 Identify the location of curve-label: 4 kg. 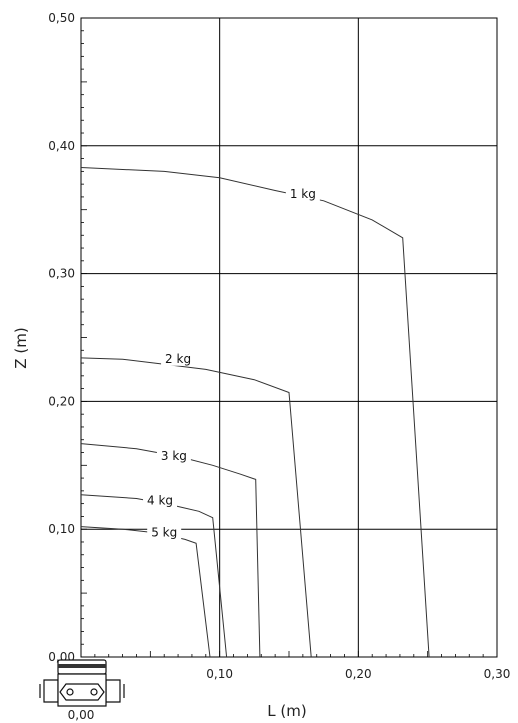
(160, 501).